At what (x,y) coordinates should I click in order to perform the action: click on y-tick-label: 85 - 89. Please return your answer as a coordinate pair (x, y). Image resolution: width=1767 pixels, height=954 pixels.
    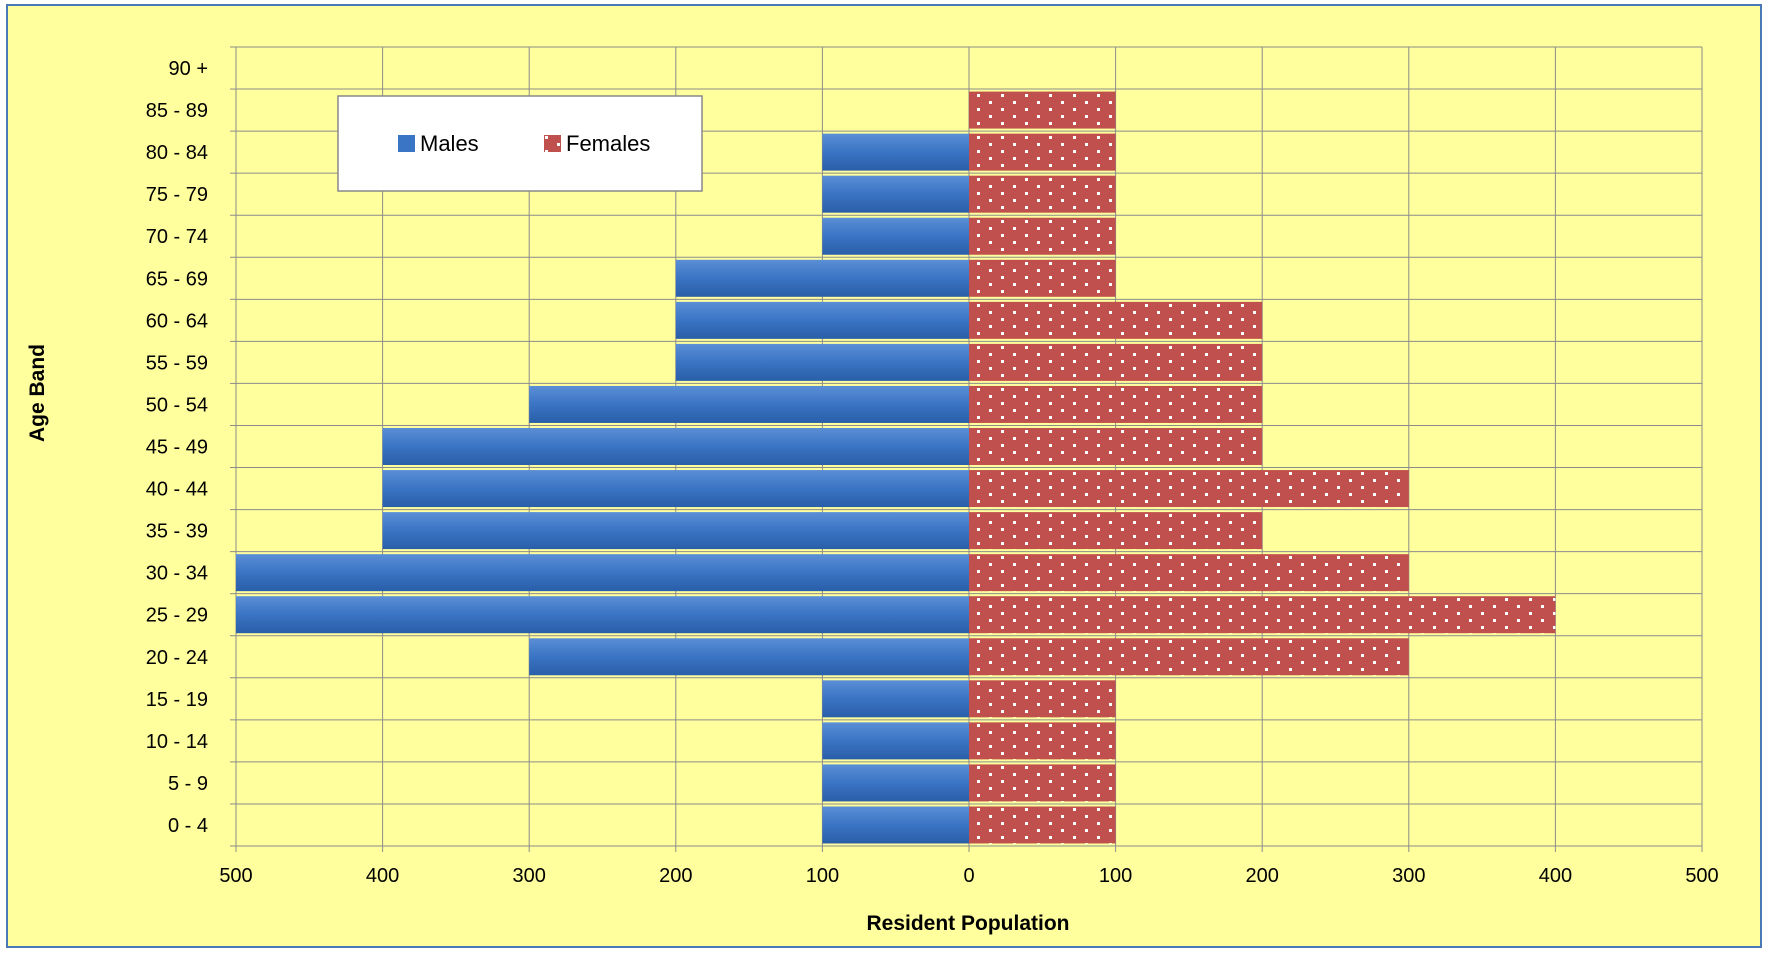
    Looking at the image, I should click on (177, 111).